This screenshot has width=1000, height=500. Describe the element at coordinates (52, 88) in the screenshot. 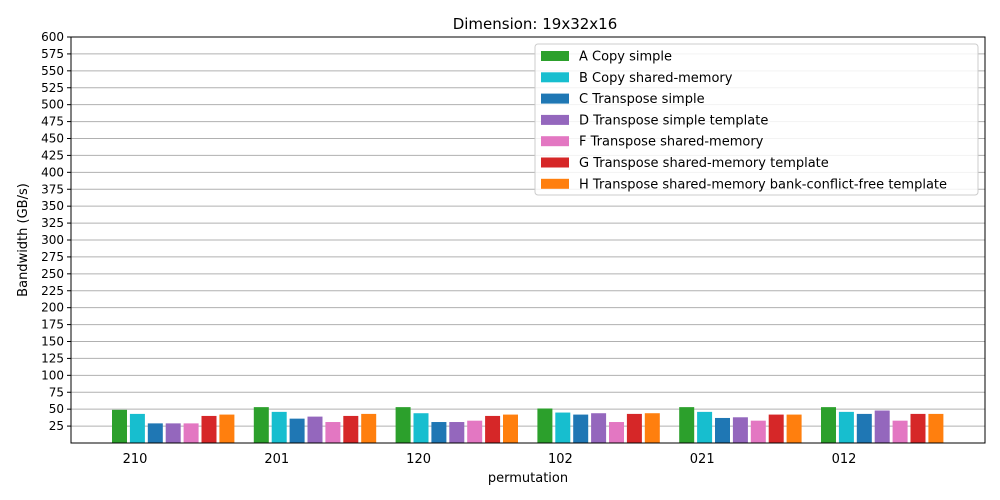

I see `y-tick-label: 525` at that location.